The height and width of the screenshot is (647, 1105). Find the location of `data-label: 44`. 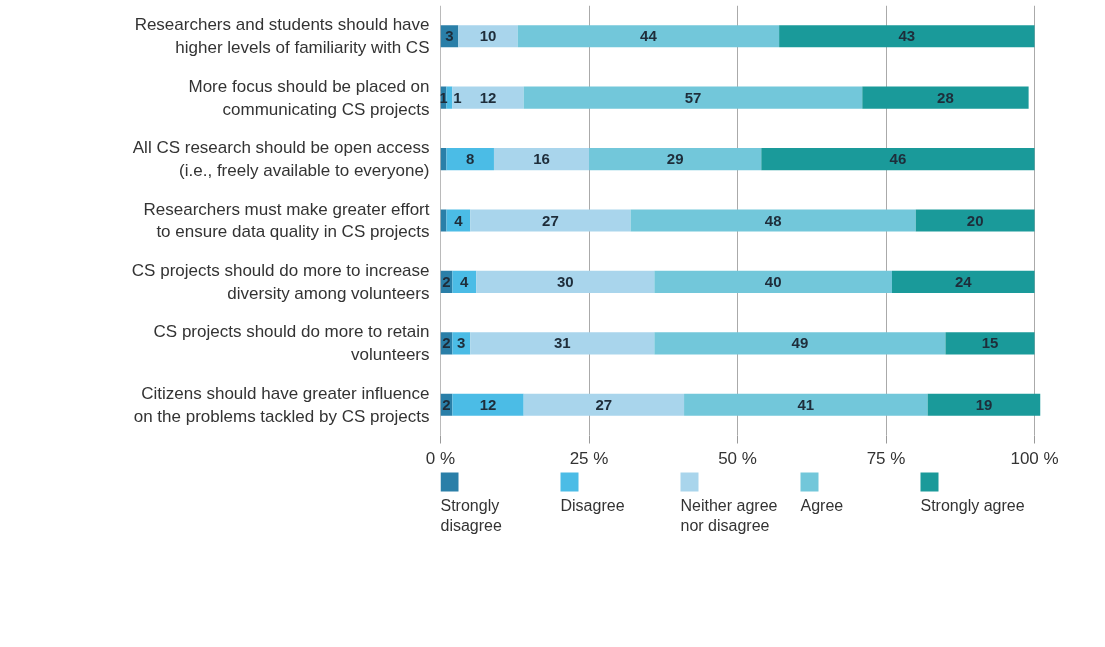

data-label: 44 is located at coordinates (649, 36).